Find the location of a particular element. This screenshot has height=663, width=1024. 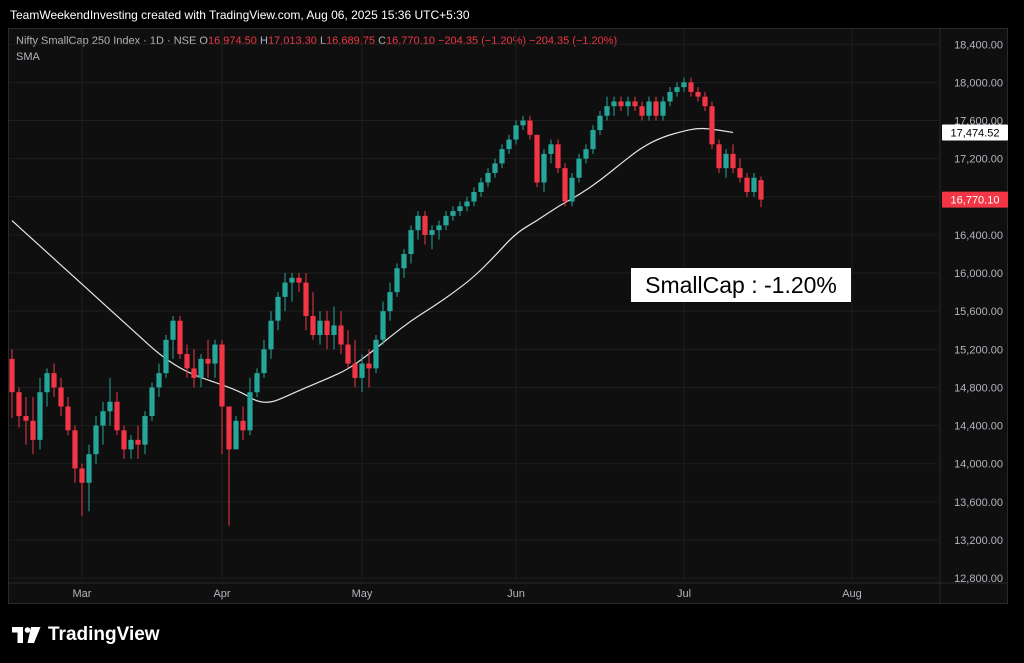

low-label: L is located at coordinates (323, 41).